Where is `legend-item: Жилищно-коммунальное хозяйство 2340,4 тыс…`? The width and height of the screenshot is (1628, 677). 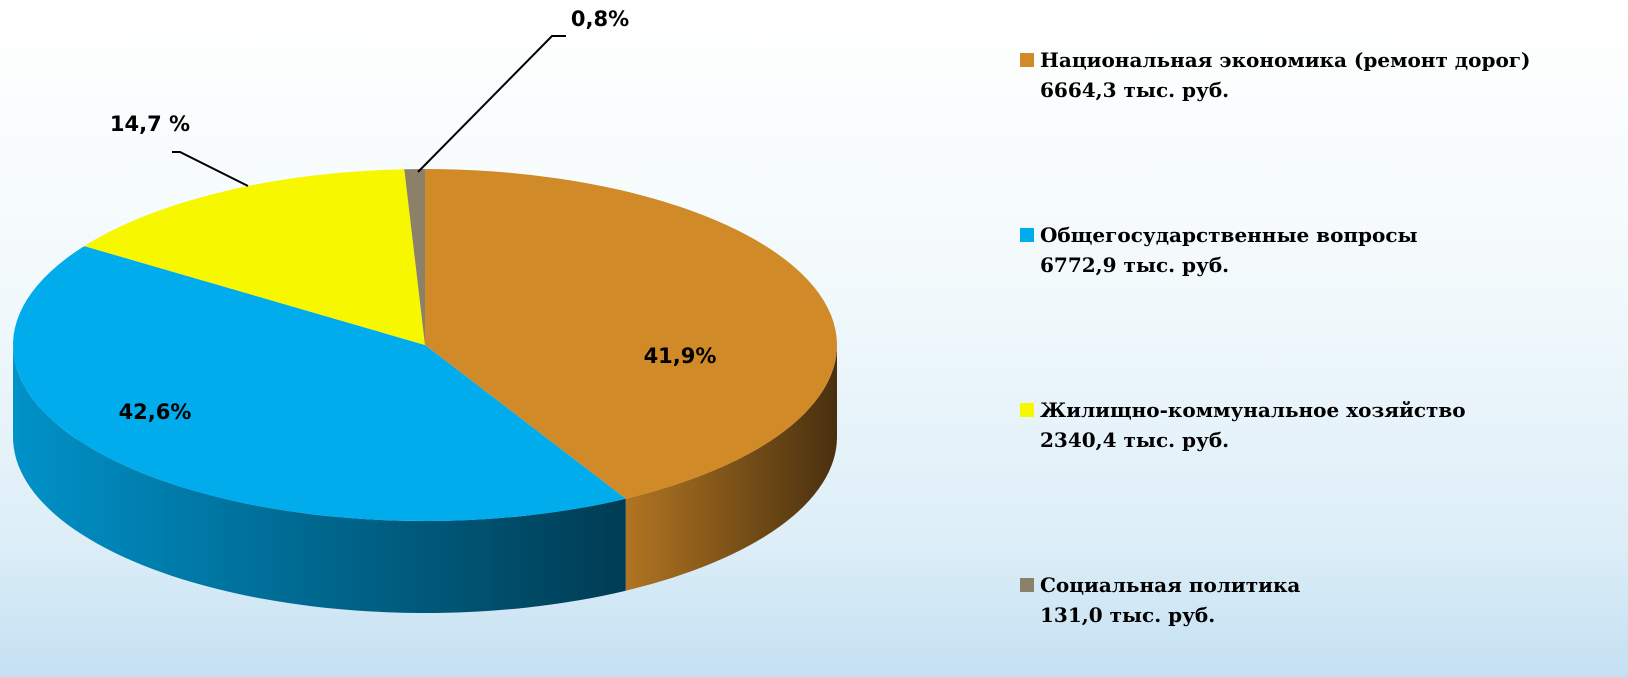
legend-item: Жилищно-коммунальное хозяйство 2340,4 тыс… is located at coordinates (1300, 425).